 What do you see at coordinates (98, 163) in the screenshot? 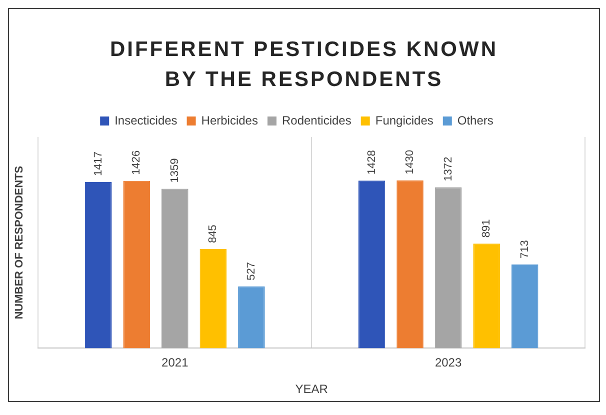
I see `data-label: 1417` at bounding box center [98, 163].